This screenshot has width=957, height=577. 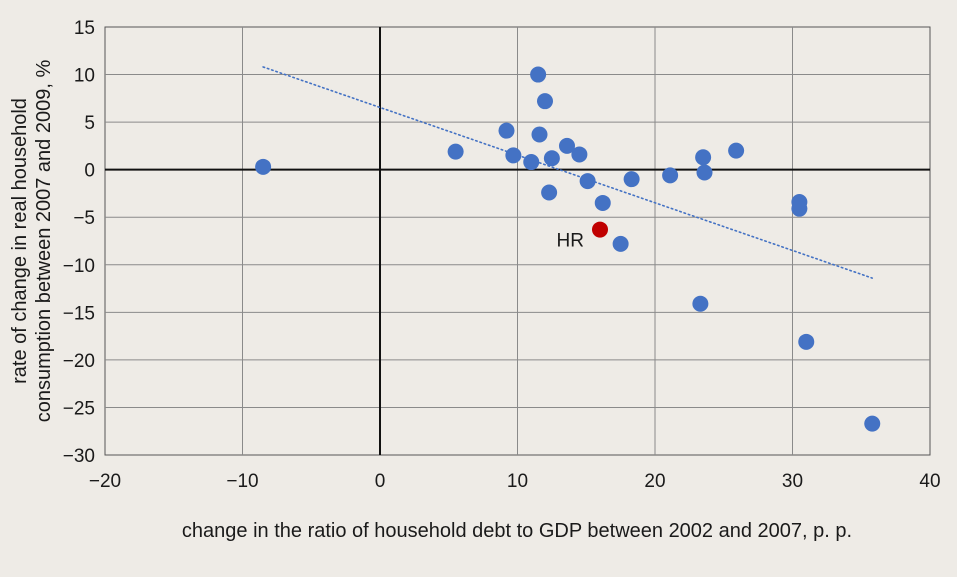 I want to click on x-tick-label: 20, so click(x=654, y=481).